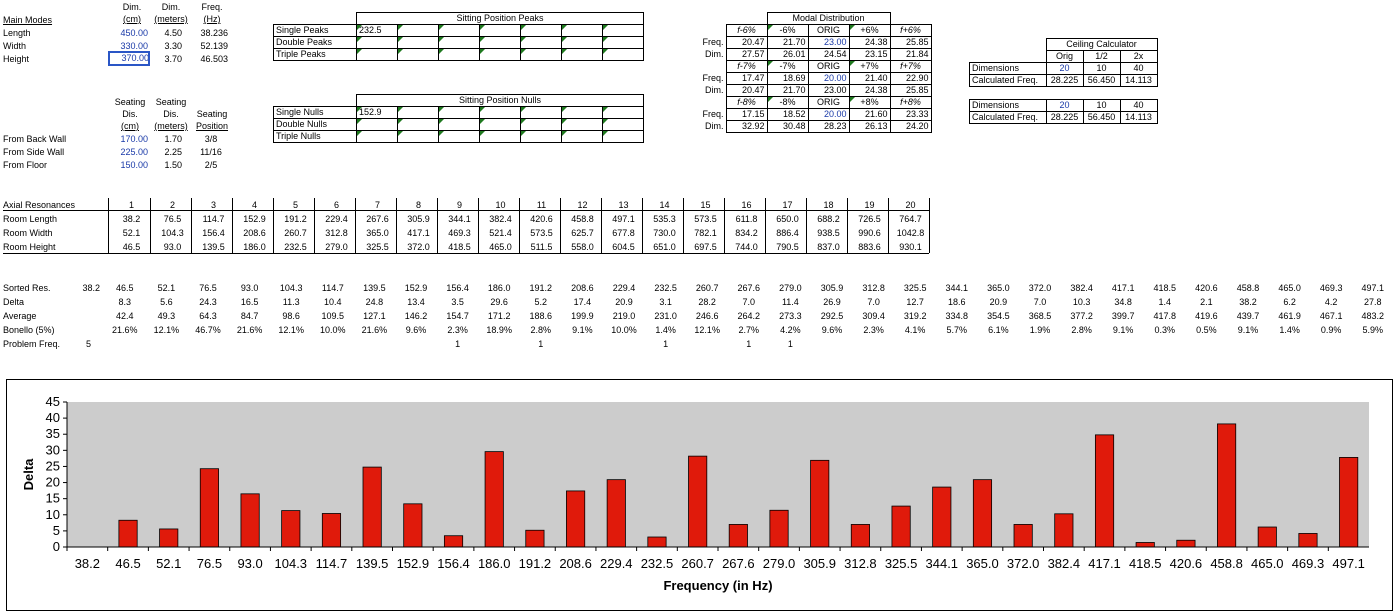 The height and width of the screenshot is (616, 1398). What do you see at coordinates (134, 46) in the screenshot?
I see `width-cm-cell: 330.00` at bounding box center [134, 46].